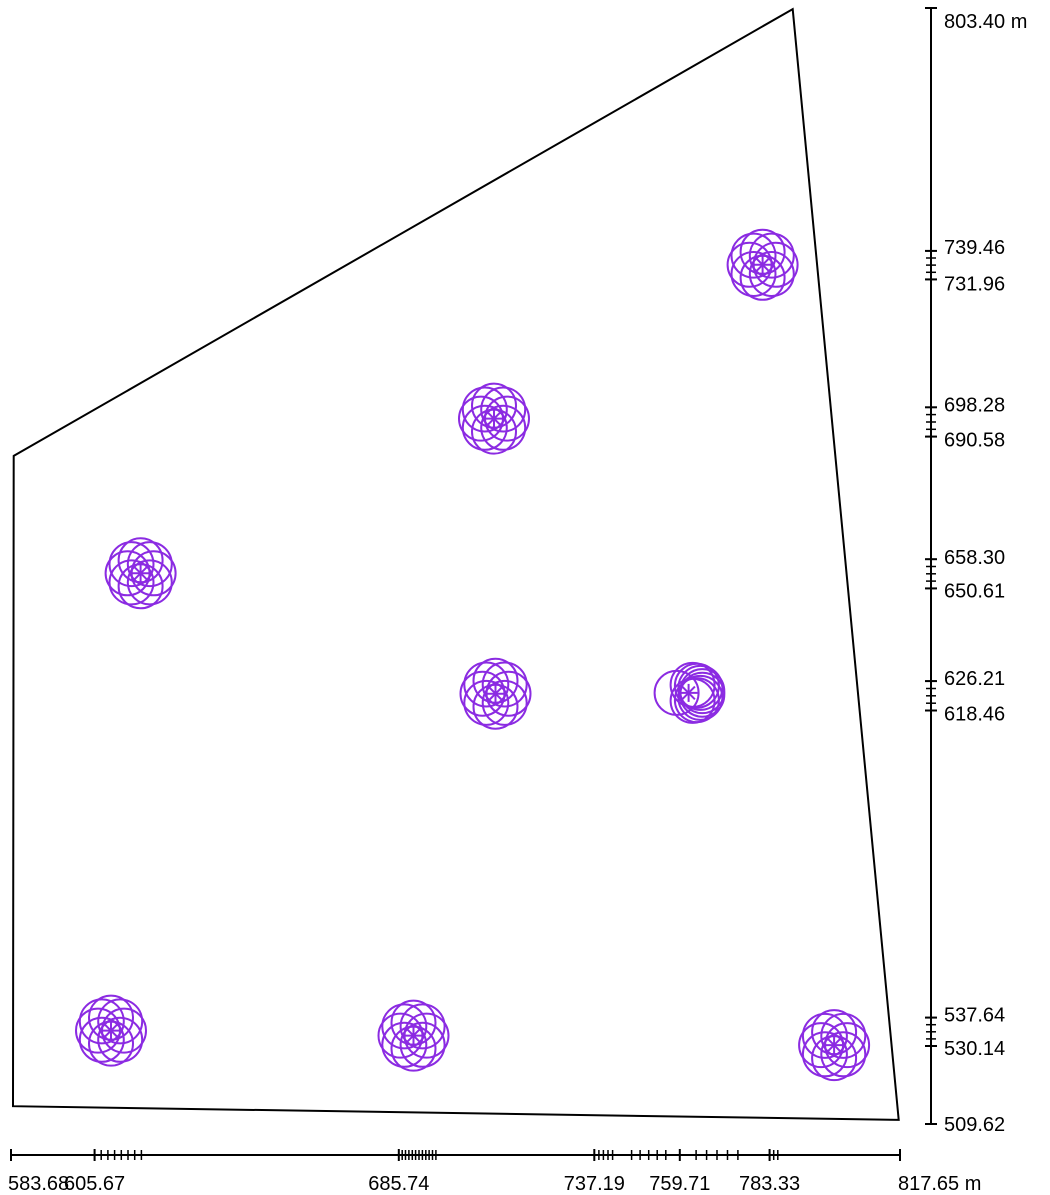 The height and width of the screenshot is (1195, 1050). What do you see at coordinates (974, 1016) in the screenshot?
I see `y-tick-label: 537.64` at bounding box center [974, 1016].